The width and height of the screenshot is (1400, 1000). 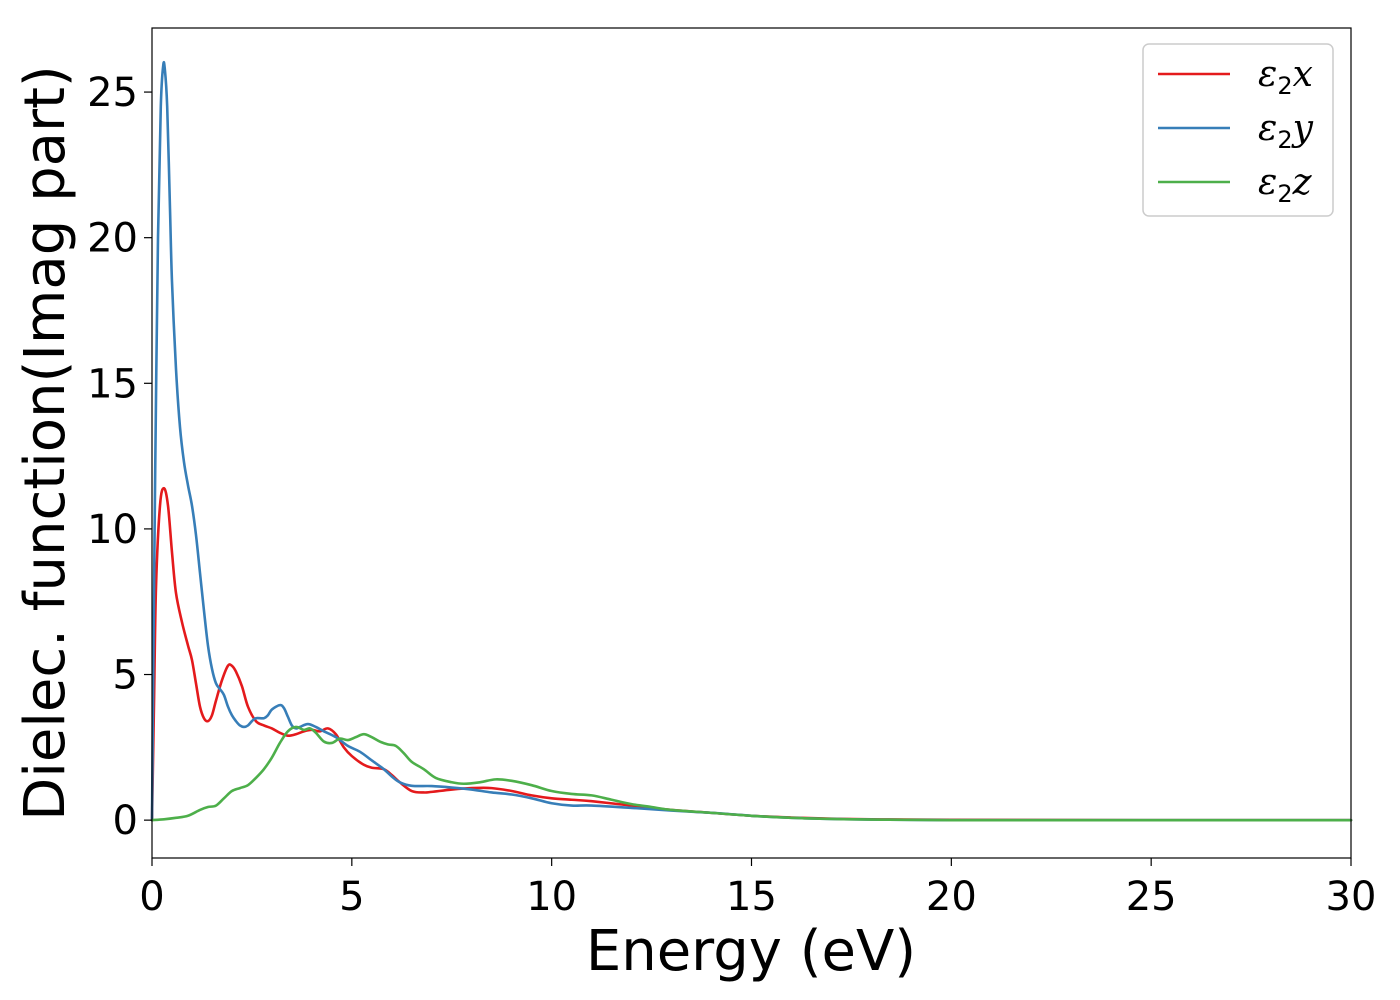 What do you see at coordinates (151, 897) in the screenshot?
I see `x-tick-label: 0` at bounding box center [151, 897].